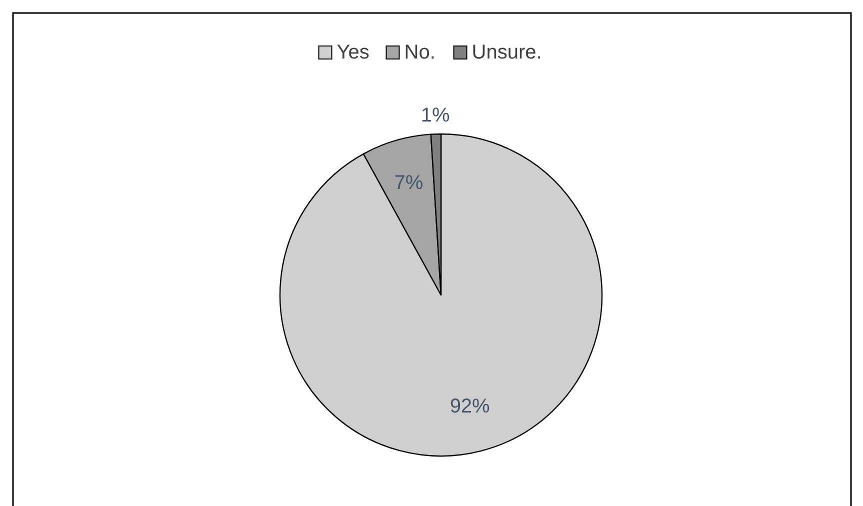 This screenshot has width=863, height=506. I want to click on legend-label: Yes, so click(353, 52).